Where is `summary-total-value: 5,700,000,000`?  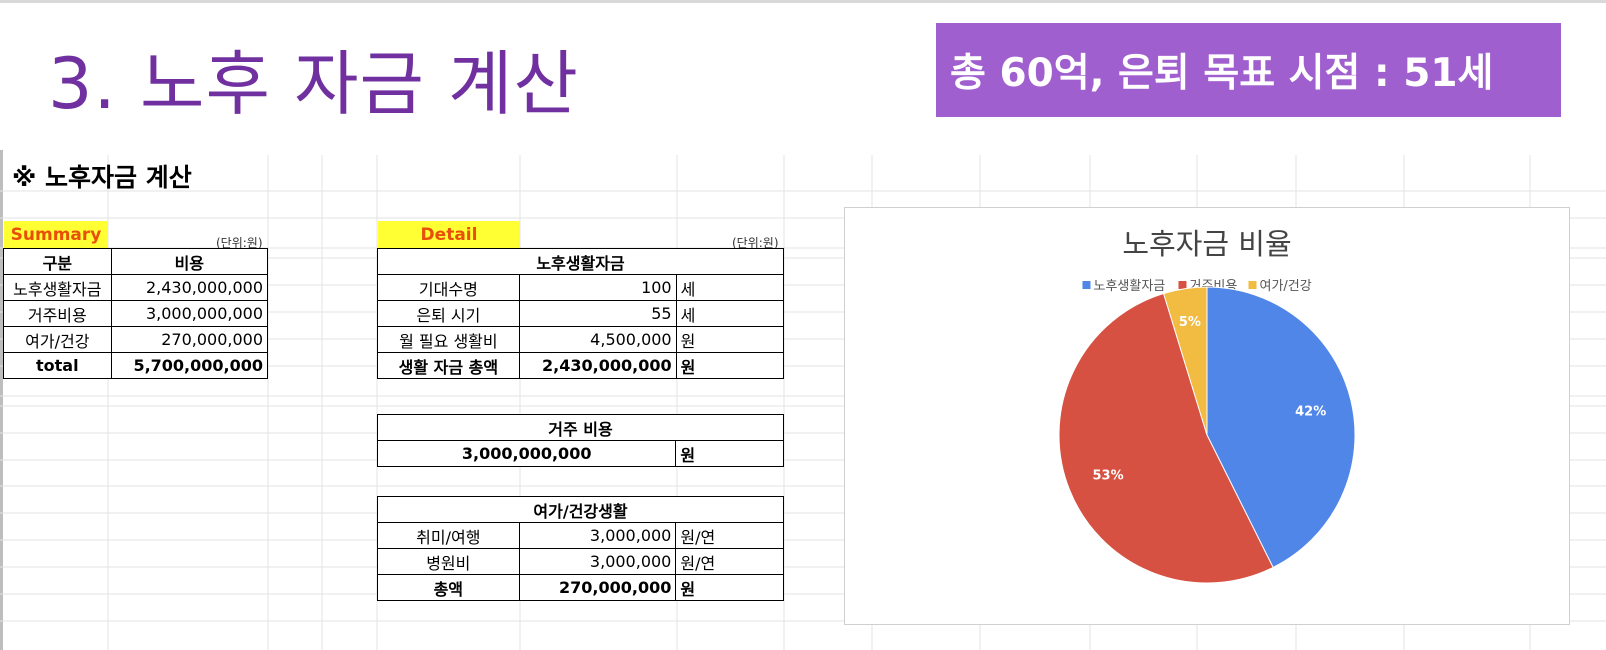 summary-total-value: 5,700,000,000 is located at coordinates (189, 365).